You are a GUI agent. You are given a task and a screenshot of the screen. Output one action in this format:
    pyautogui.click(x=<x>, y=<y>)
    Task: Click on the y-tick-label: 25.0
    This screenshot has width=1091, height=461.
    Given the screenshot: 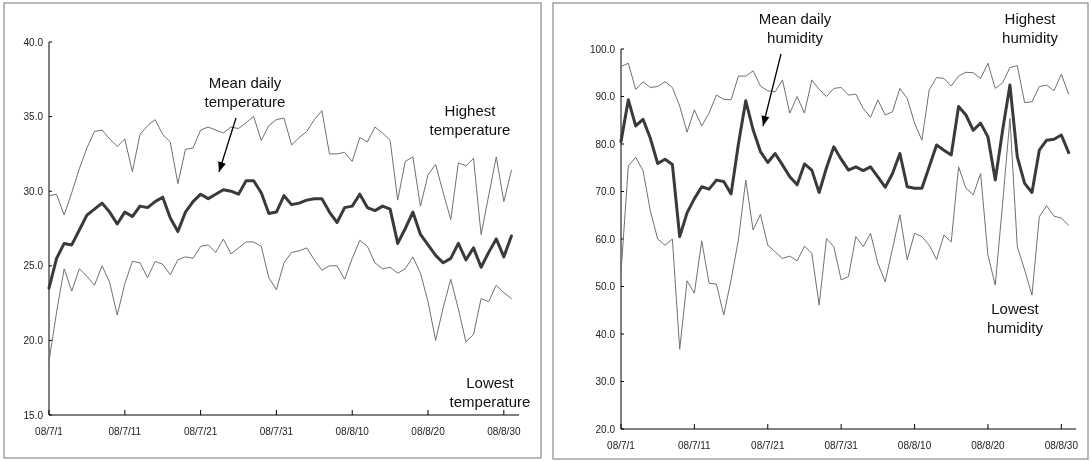 What is the action you would take?
    pyautogui.click(x=33, y=266)
    